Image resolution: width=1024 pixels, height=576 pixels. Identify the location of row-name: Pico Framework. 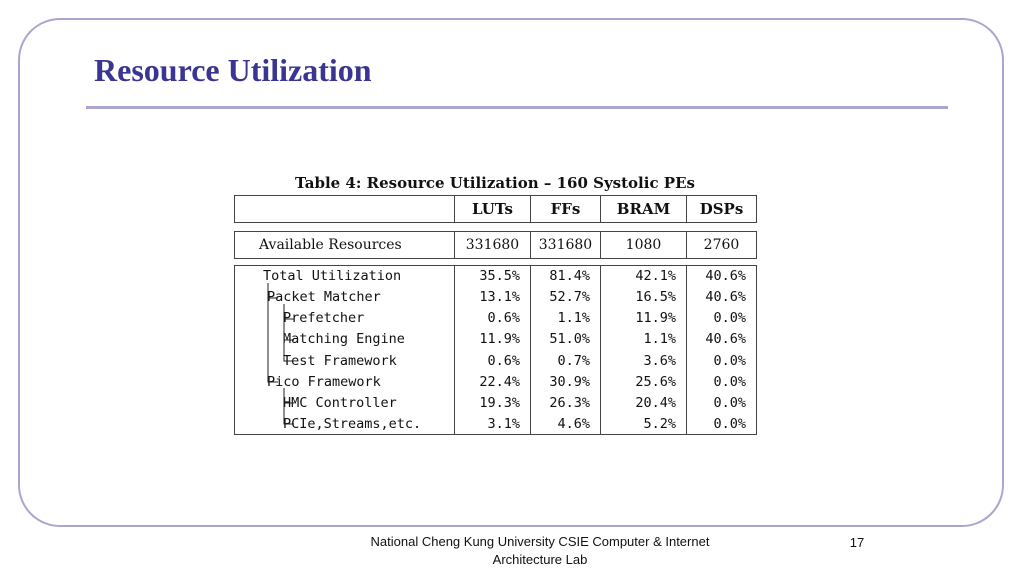
(344, 382).